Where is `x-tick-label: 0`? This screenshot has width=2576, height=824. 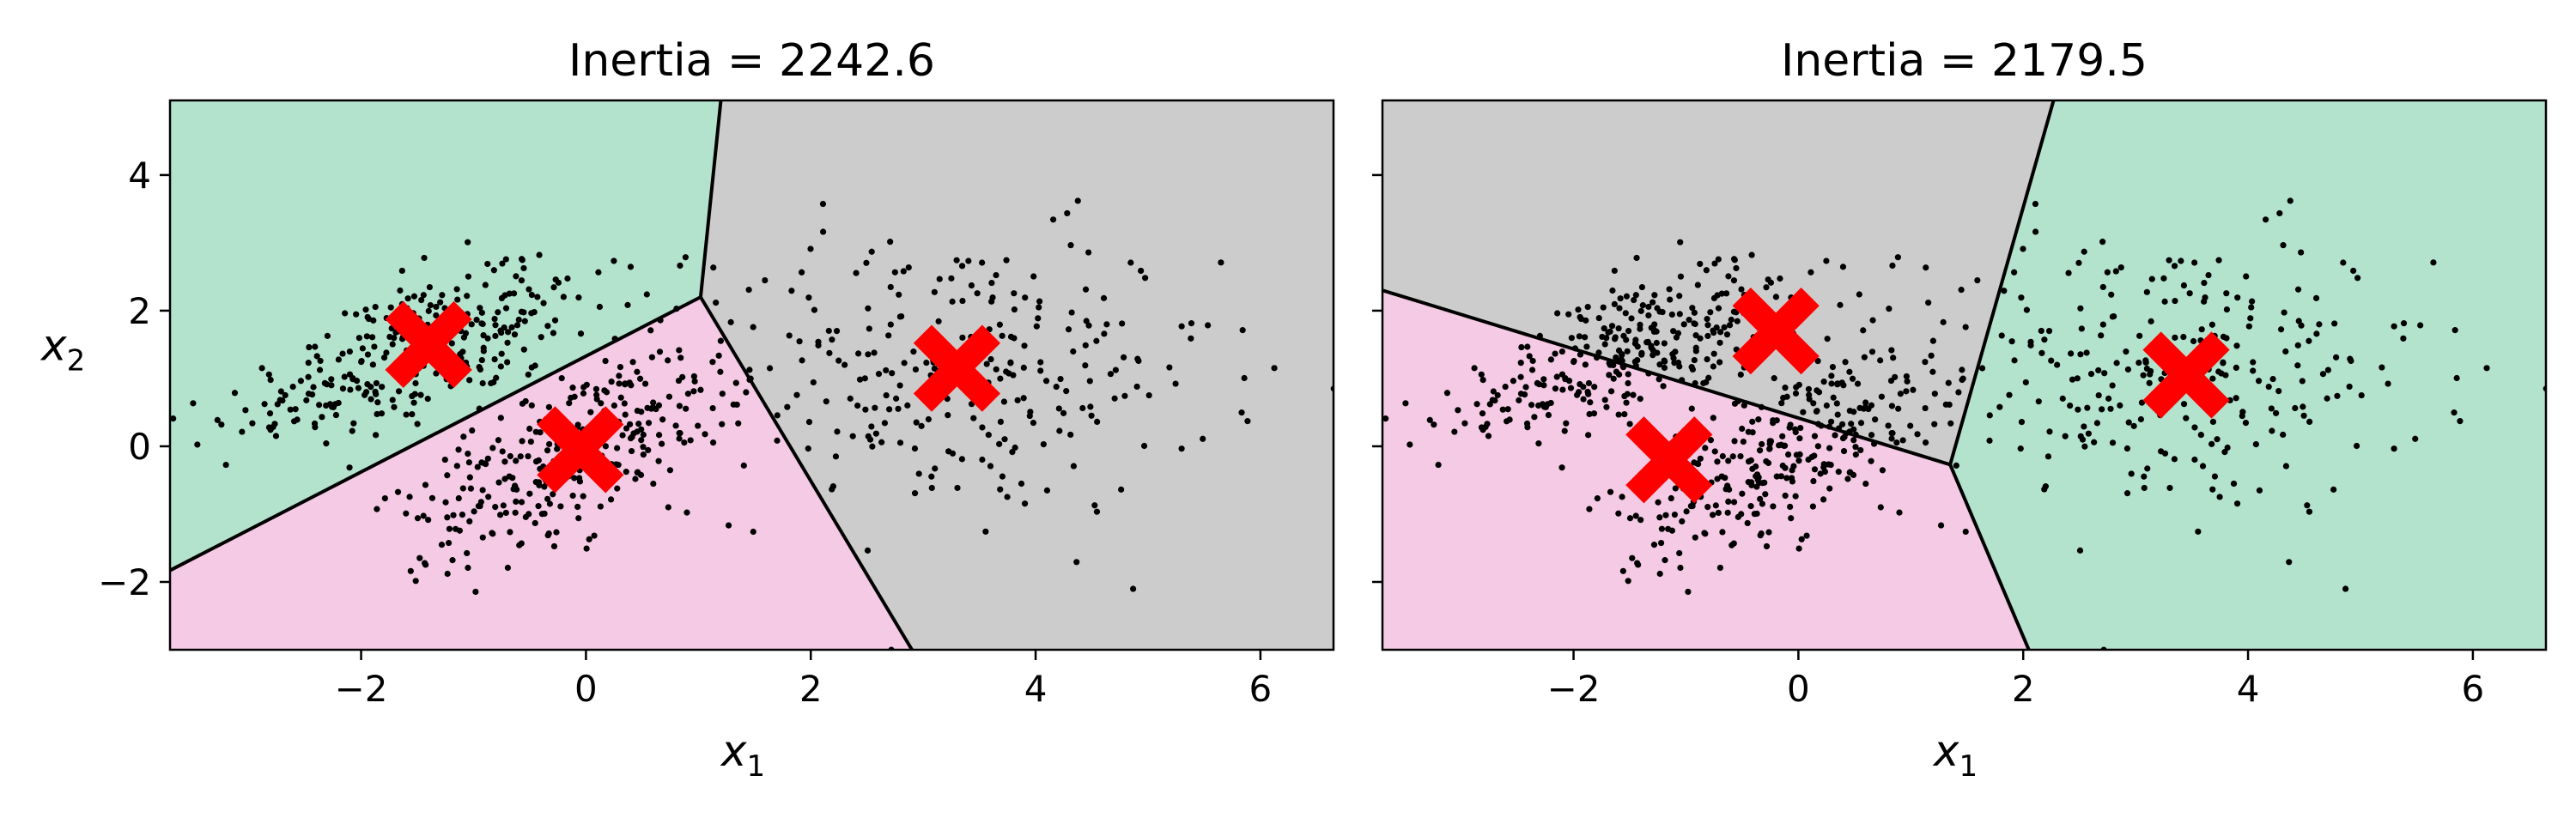
x-tick-label: 0 is located at coordinates (586, 689).